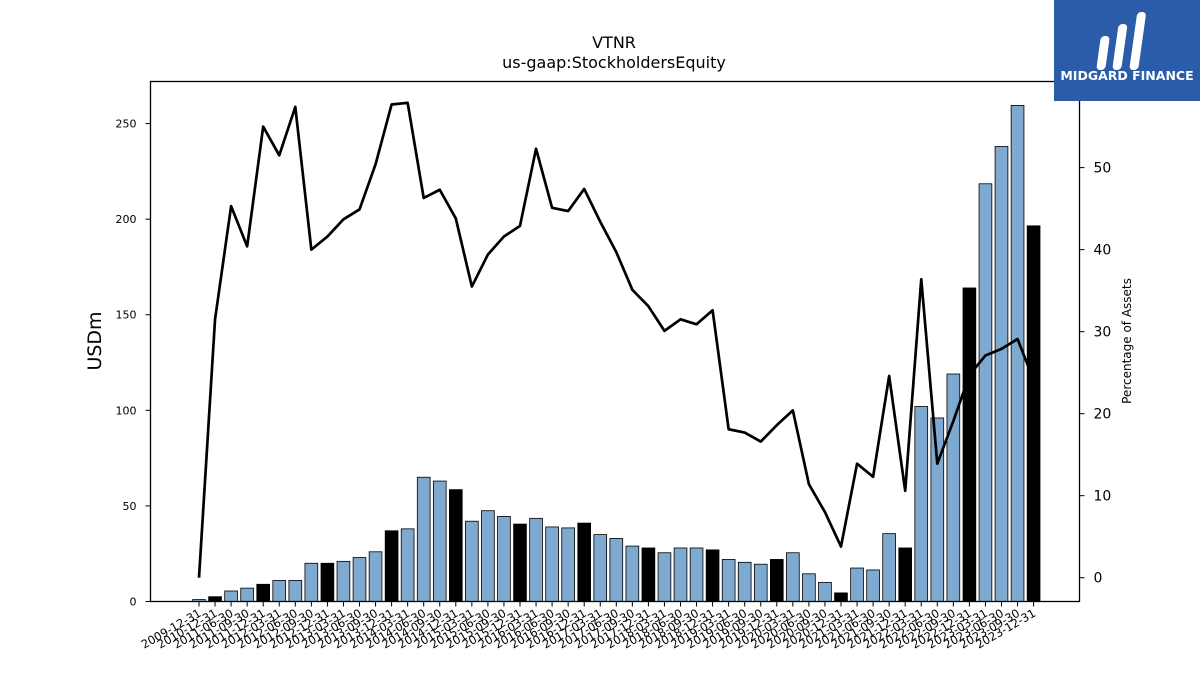  Describe the element at coordinates (1103, 169) in the screenshot. I see `y2-tick-label: 50` at that location.